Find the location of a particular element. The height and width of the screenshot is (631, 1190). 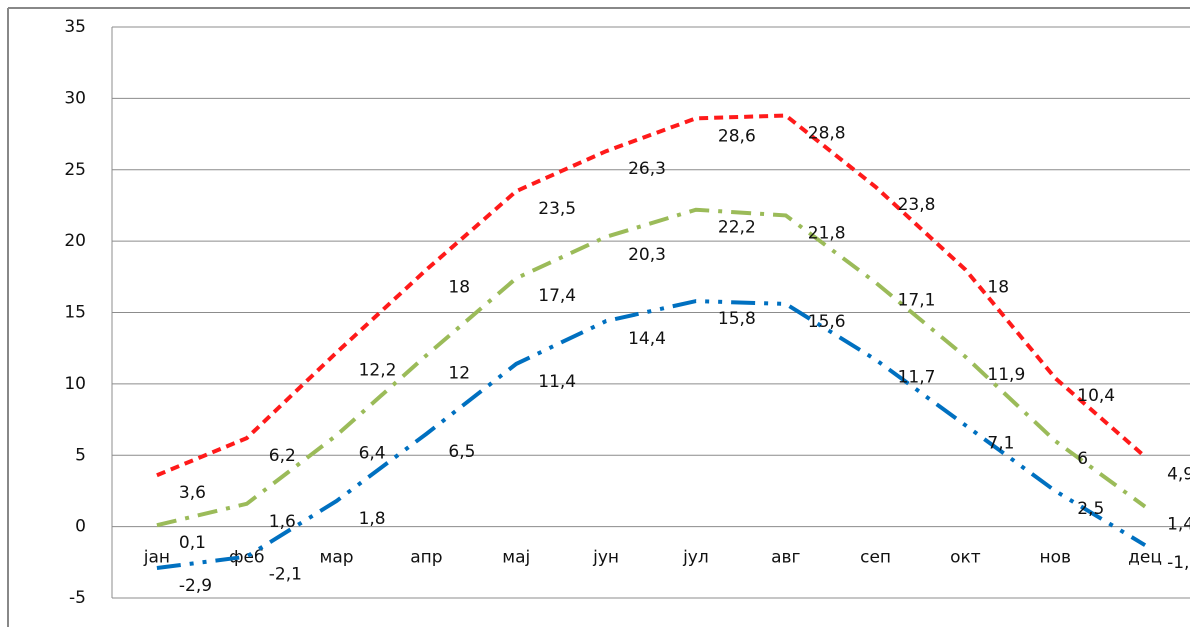

y-tick-label: -5 is located at coordinates (77, 598).